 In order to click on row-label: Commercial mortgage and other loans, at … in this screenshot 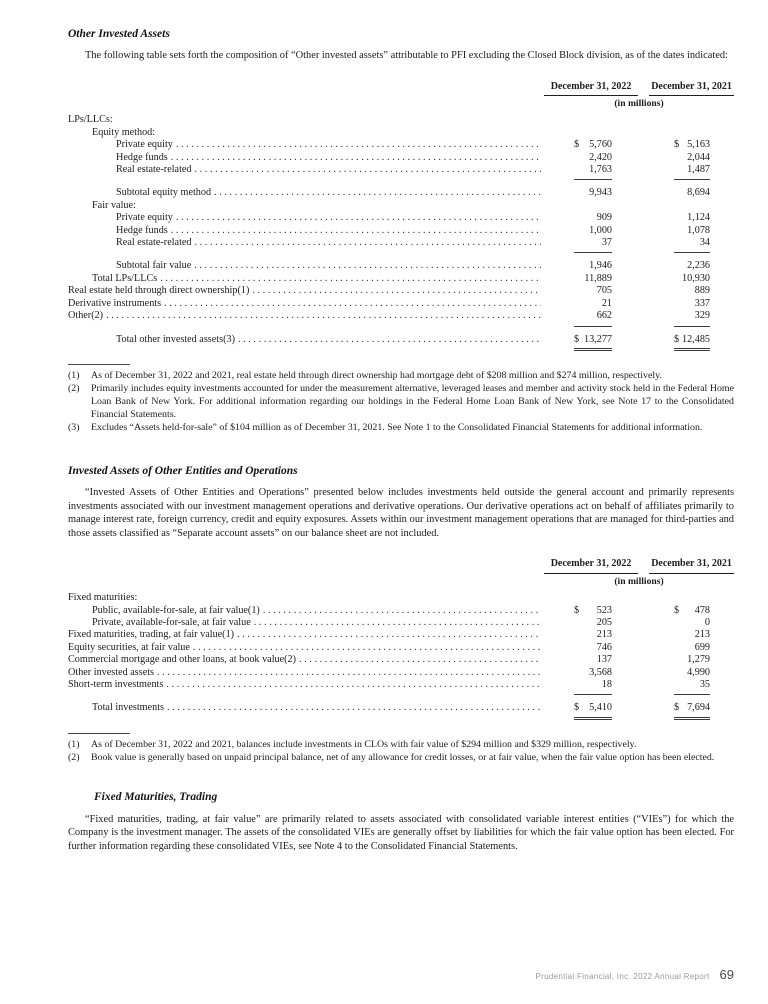, I will do `click(182, 660)`.